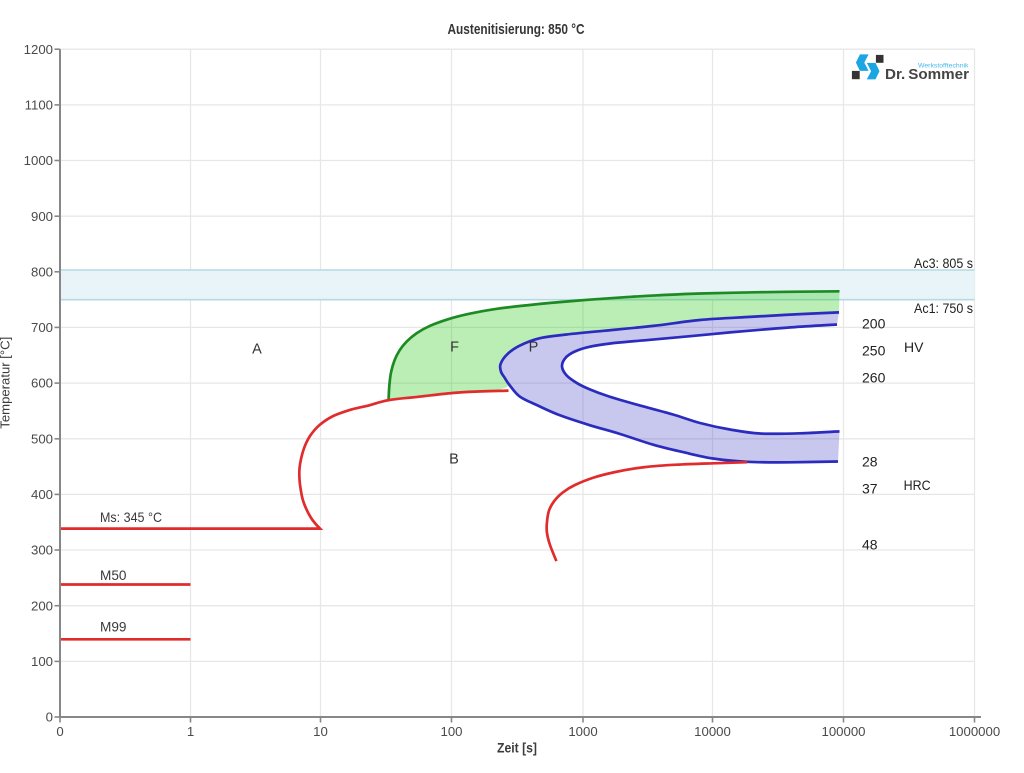 This screenshot has height=773, width=1024. Describe the element at coordinates (943, 65) in the screenshot. I see `svg-text: Werkstofftechnik` at that location.